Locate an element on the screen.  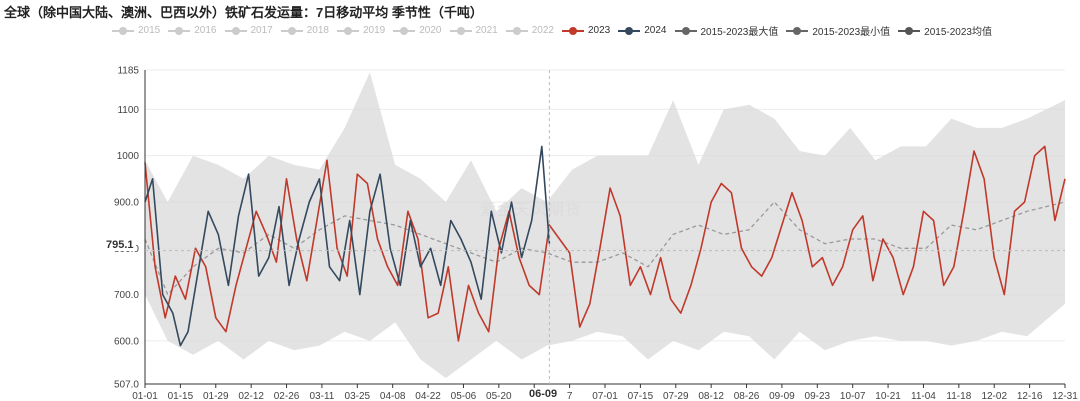
x-tick-label: 10-07 is located at coordinates (853, 396).